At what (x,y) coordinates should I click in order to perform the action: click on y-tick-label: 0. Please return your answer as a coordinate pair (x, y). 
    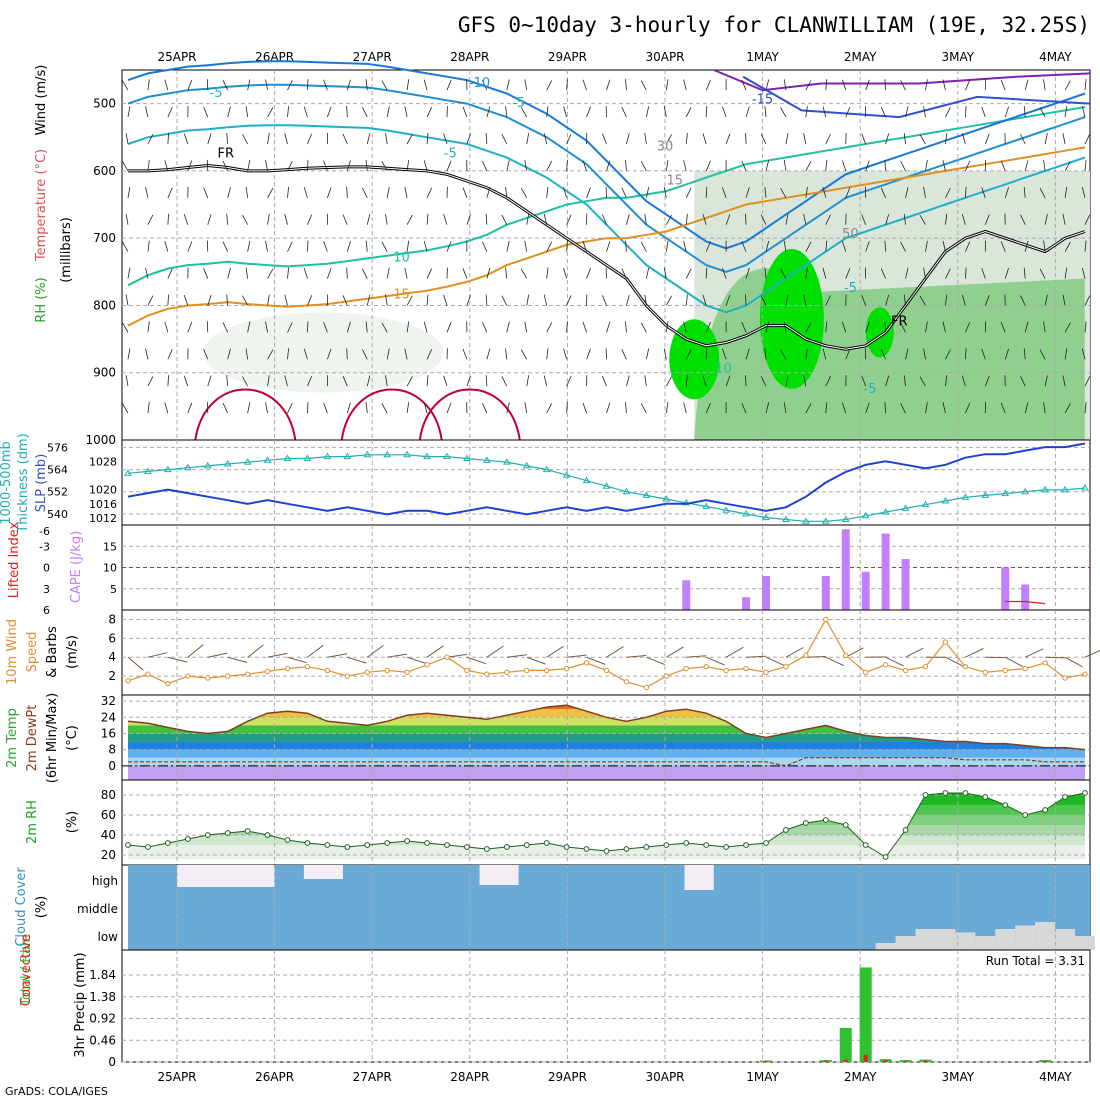
    Looking at the image, I should click on (112, 766).